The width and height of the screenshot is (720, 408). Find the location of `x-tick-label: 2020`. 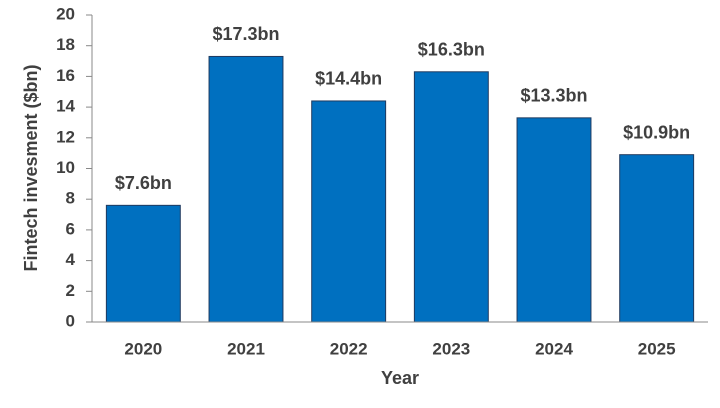

x-tick-label: 2020 is located at coordinates (143, 348).